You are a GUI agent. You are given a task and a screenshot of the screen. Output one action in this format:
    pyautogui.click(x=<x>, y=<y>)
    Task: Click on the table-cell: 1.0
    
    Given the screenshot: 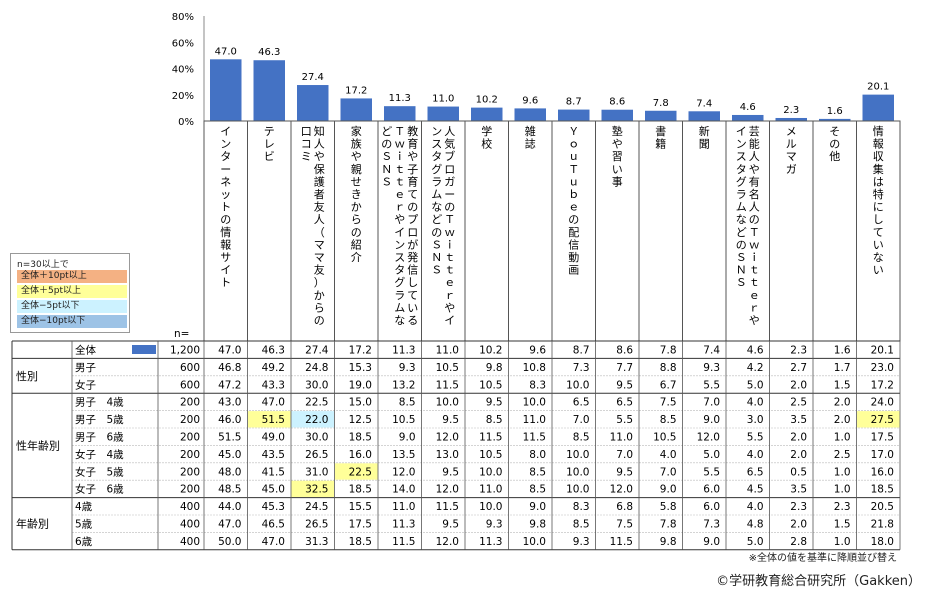 What is the action you would take?
    pyautogui.click(x=842, y=490)
    